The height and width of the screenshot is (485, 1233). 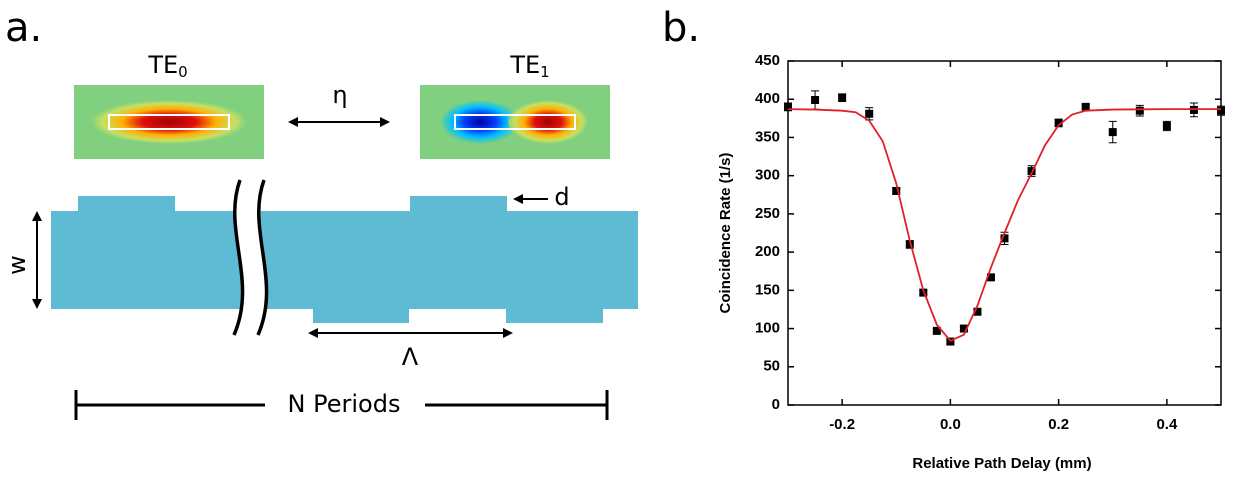 I want to click on period-label: Λ, so click(x=410, y=357).